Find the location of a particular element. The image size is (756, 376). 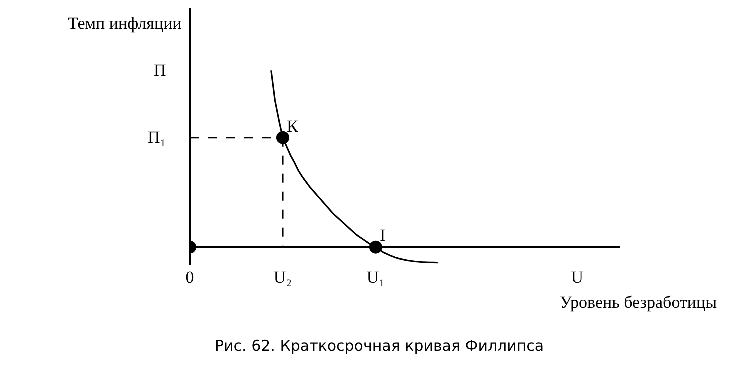

x-tick-label: U is located at coordinates (577, 277).